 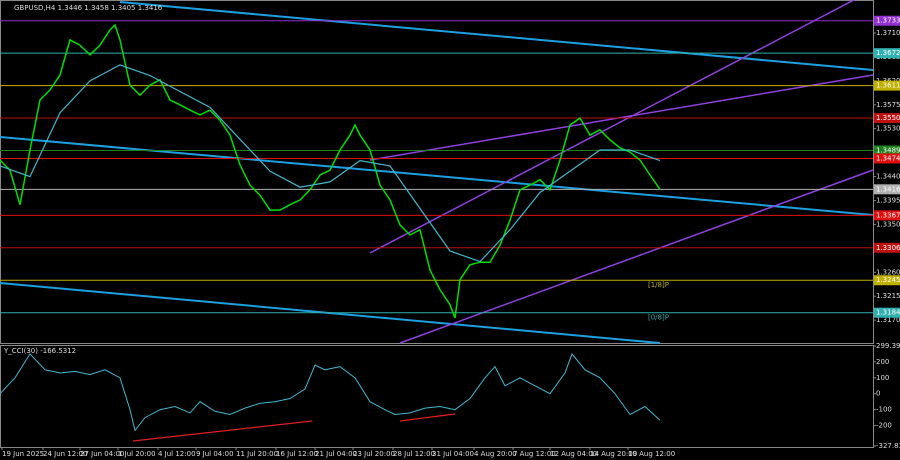 I want to click on cci-tick-label: 299.3969, so click(x=888, y=346).